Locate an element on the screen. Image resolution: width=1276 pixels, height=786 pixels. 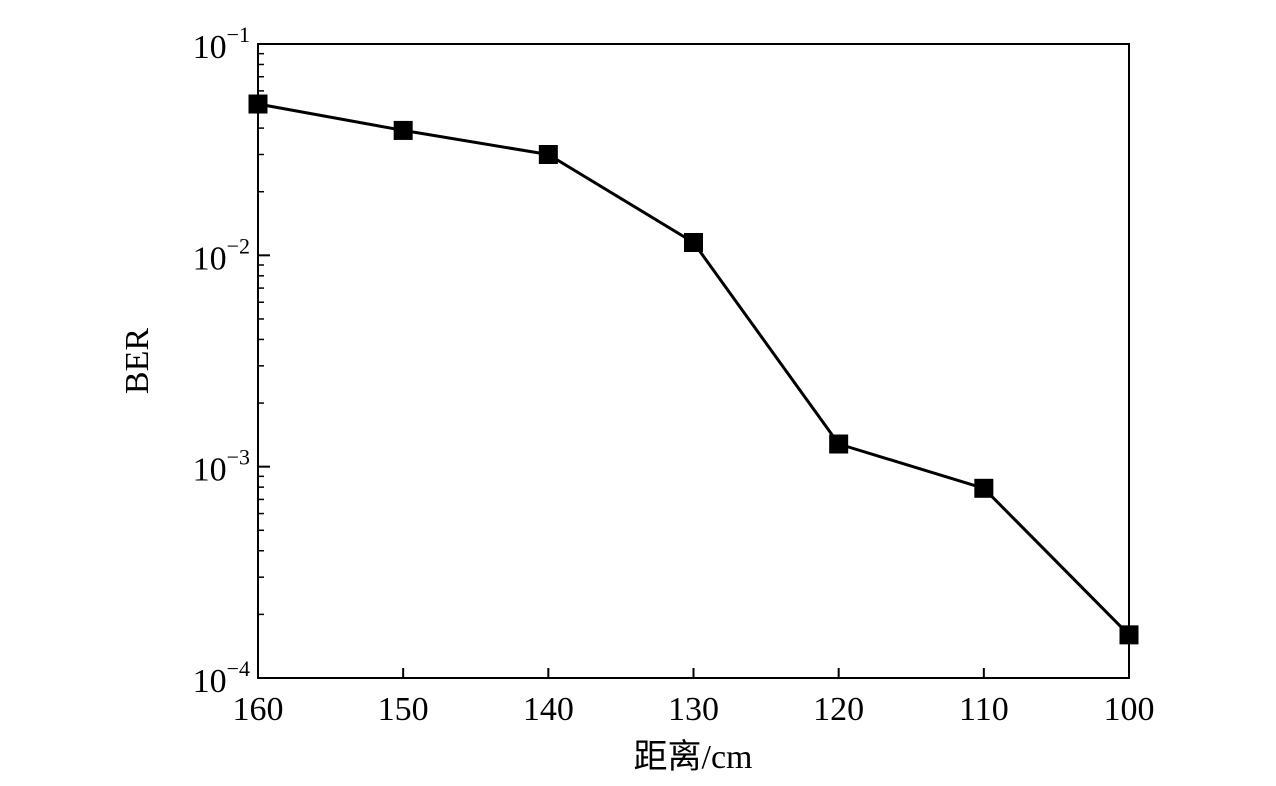
x-tick-label: 140 is located at coordinates (548, 709).